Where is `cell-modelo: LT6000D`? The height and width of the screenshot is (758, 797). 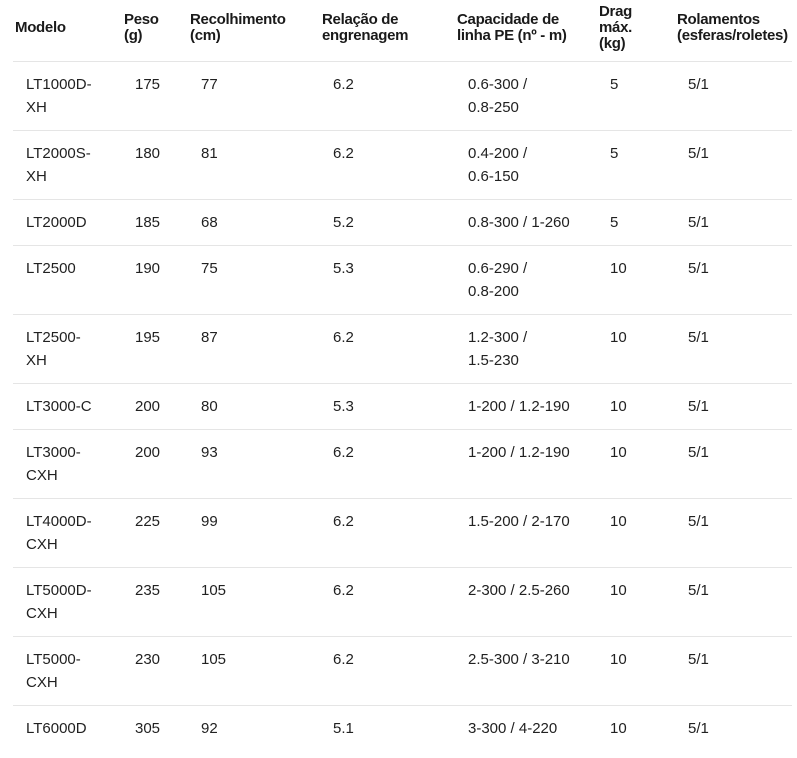 cell-modelo: LT6000D is located at coordinates (67, 729).